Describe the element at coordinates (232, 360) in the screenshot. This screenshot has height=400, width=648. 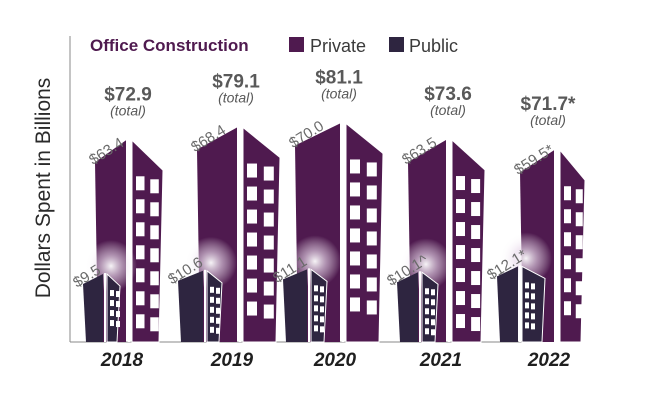
I see `x-tick-label-2019: 2019` at that location.